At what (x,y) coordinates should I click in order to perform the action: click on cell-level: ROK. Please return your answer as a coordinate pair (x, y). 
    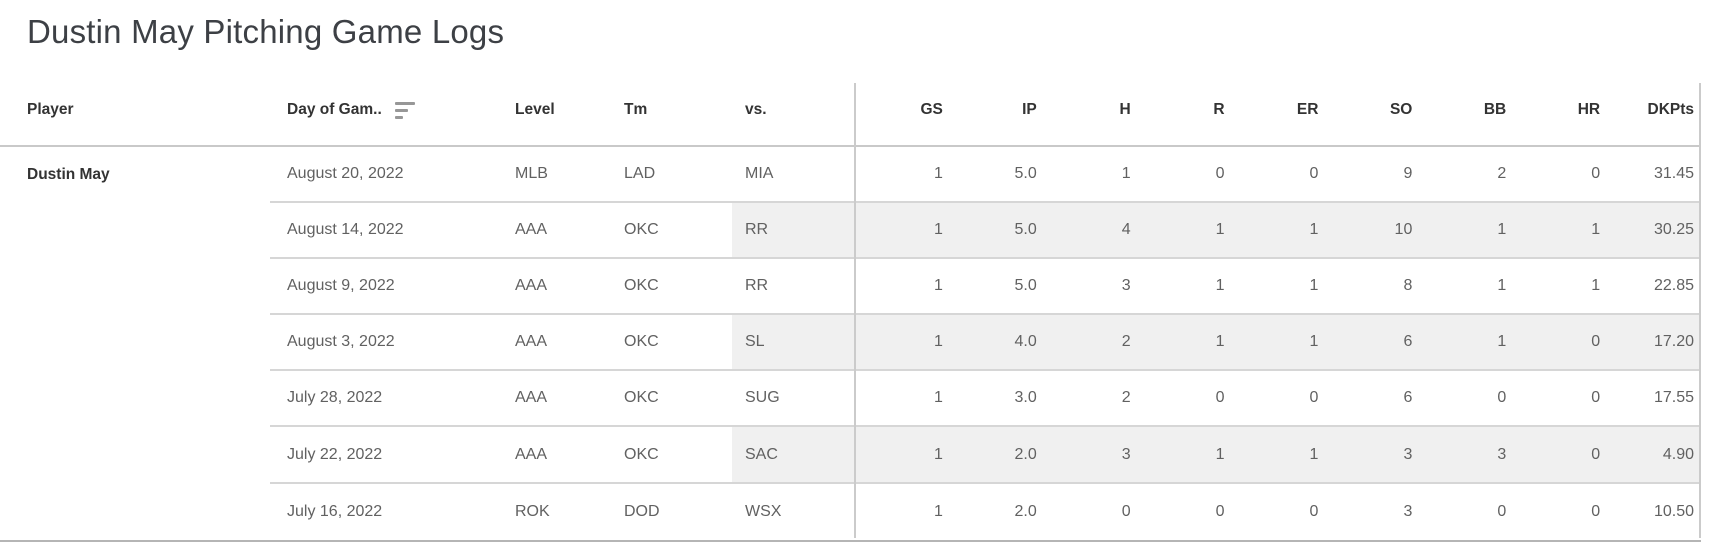
    Looking at the image, I should click on (532, 511).